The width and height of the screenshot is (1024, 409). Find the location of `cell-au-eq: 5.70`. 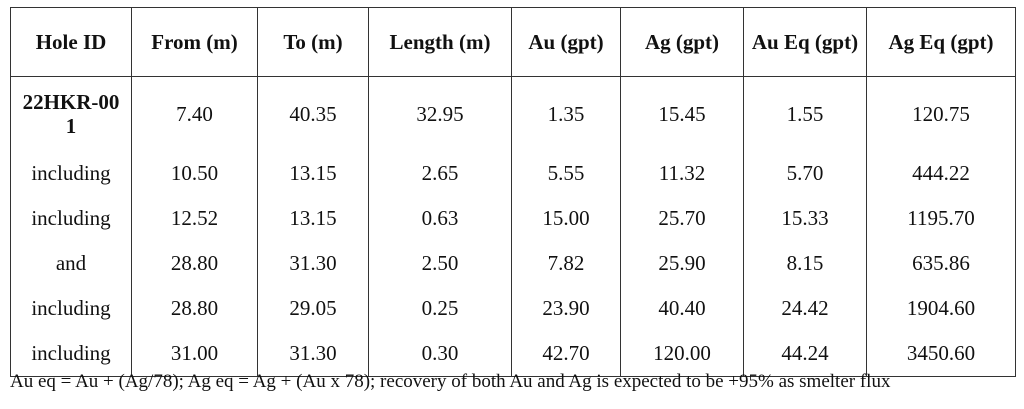

cell-au-eq: 5.70 is located at coordinates (805, 173).